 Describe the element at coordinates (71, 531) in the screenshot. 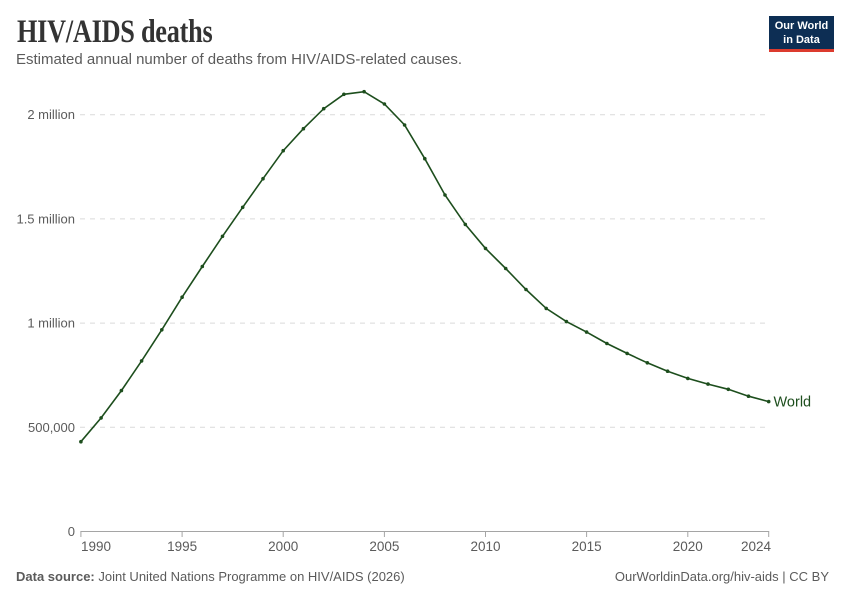

I see `svg-text: 0` at that location.